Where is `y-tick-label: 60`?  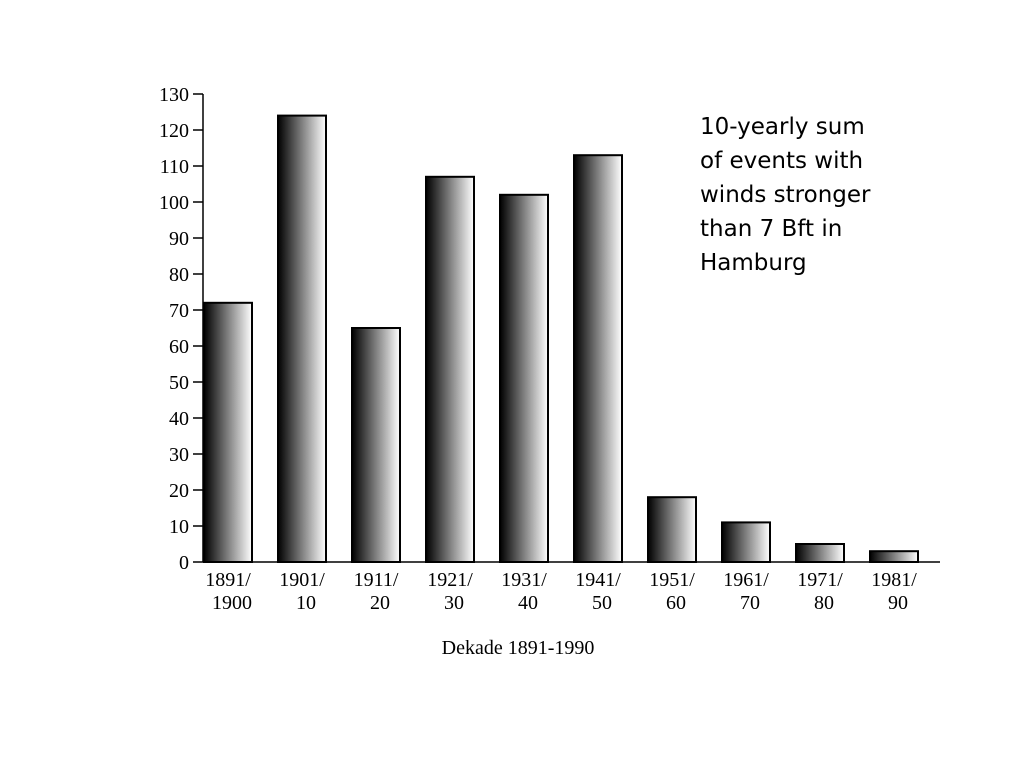
y-tick-label: 60 is located at coordinates (179, 347).